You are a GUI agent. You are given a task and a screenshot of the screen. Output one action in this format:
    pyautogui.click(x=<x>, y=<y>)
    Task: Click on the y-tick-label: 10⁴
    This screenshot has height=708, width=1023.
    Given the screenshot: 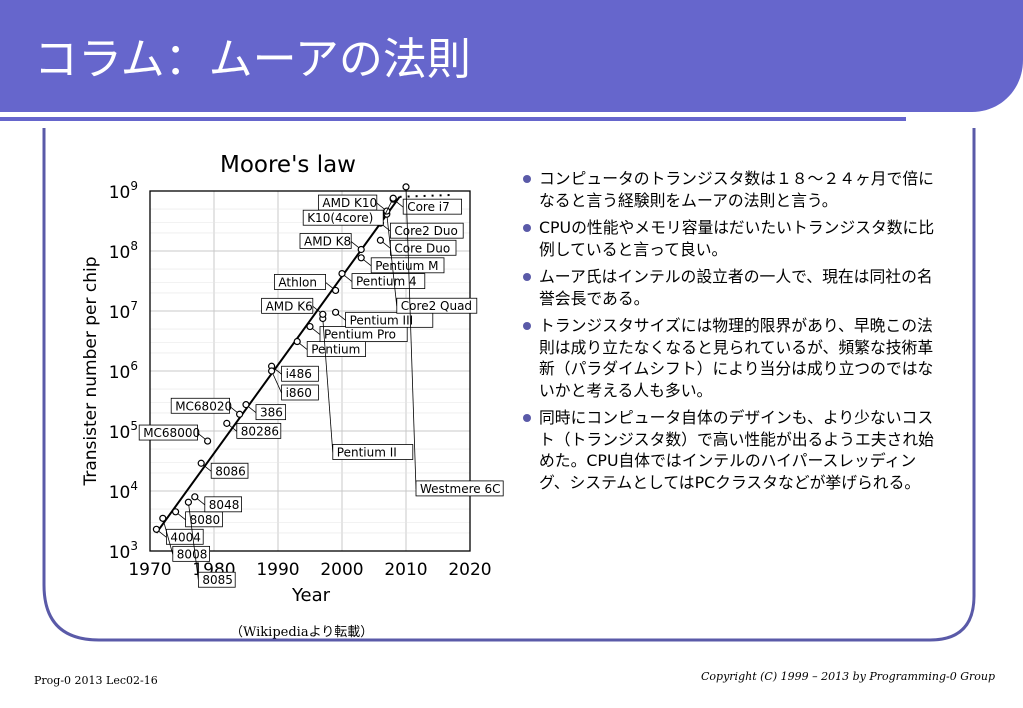 What is the action you would take?
    pyautogui.click(x=123, y=491)
    